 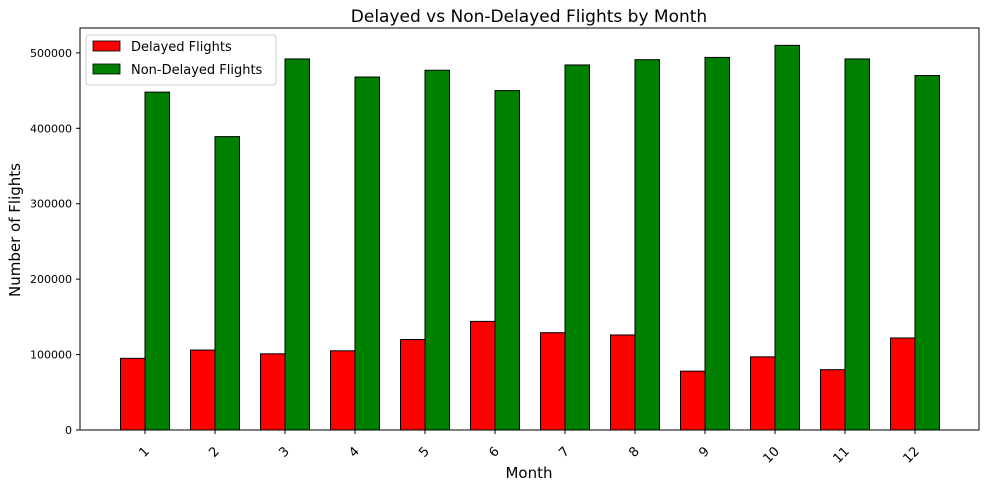 What do you see at coordinates (51, 53) in the screenshot?
I see `y-tick-label: 500000` at bounding box center [51, 53].